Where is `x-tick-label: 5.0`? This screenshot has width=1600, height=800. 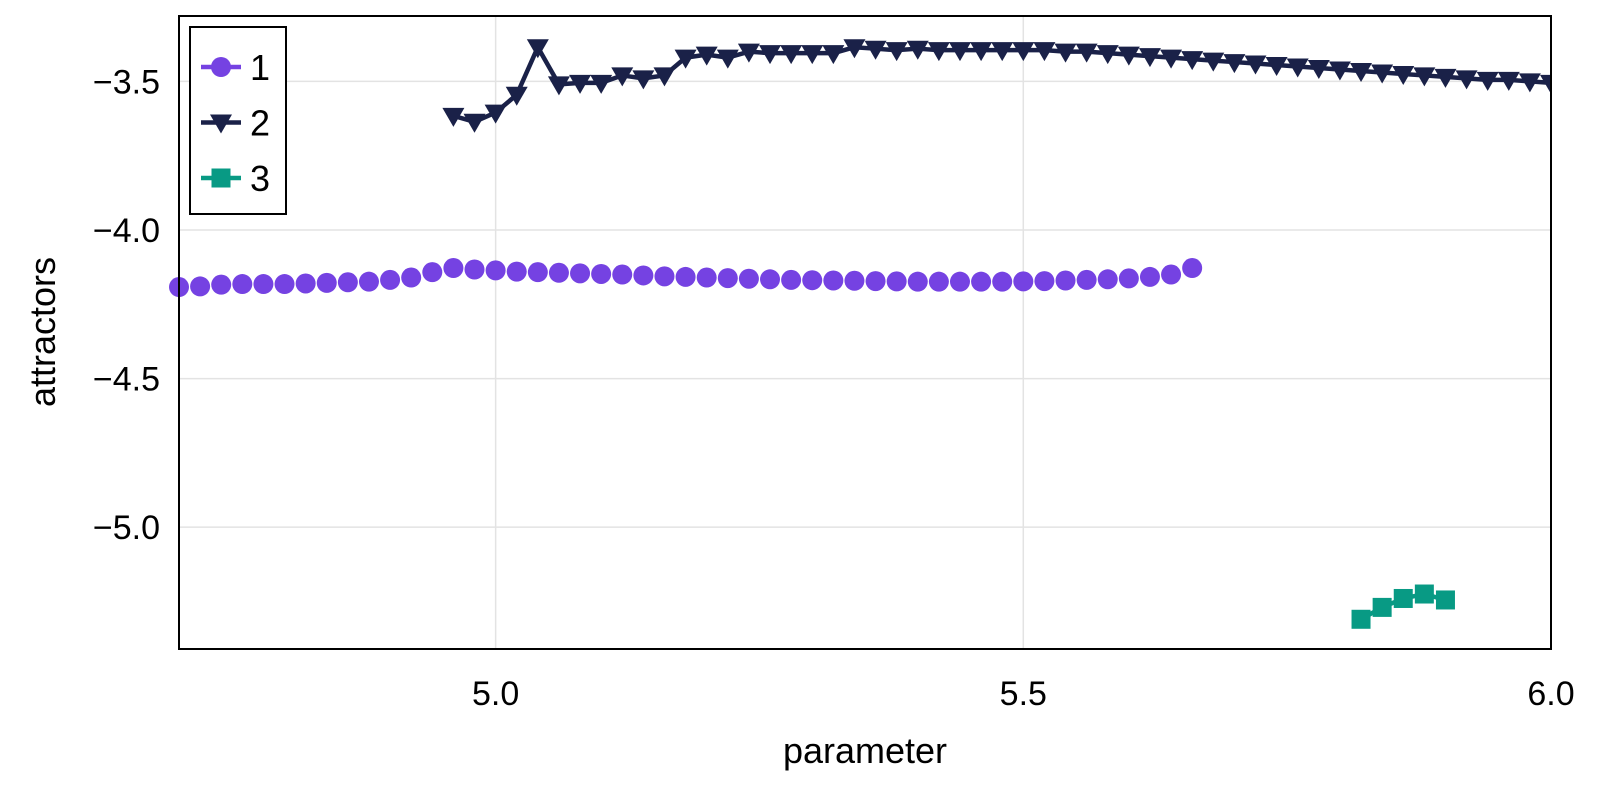
x-tick-label: 5.0 is located at coordinates (495, 694).